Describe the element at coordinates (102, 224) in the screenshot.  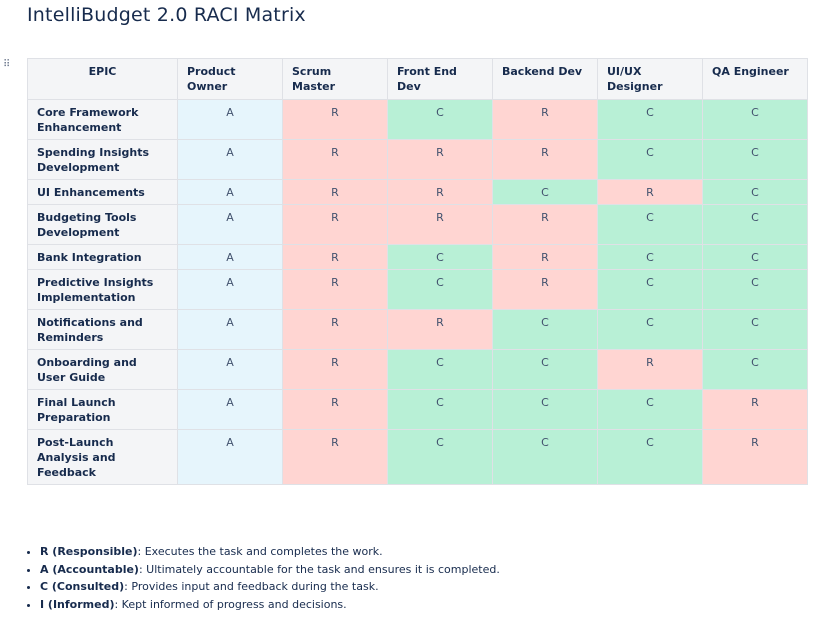
I see `epic-name: Budgeting Tools Development` at that location.